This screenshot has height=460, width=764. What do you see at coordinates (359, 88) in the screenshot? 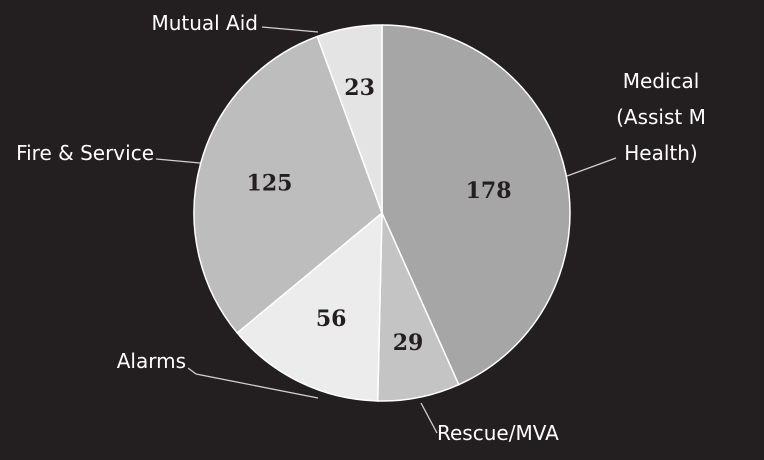
I see `value-label-mutual-aid: 23` at bounding box center [359, 88].